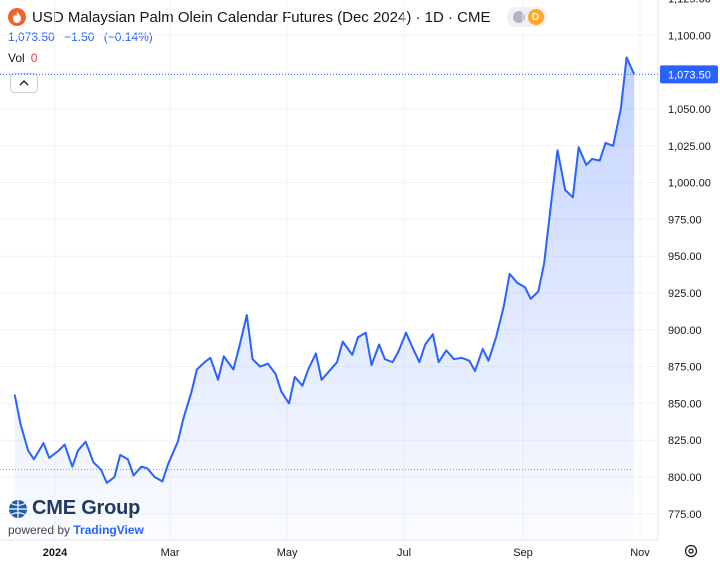 Image resolution: width=720 pixels, height=563 pixels. I want to click on market-status-dot-icon, so click(518, 17).